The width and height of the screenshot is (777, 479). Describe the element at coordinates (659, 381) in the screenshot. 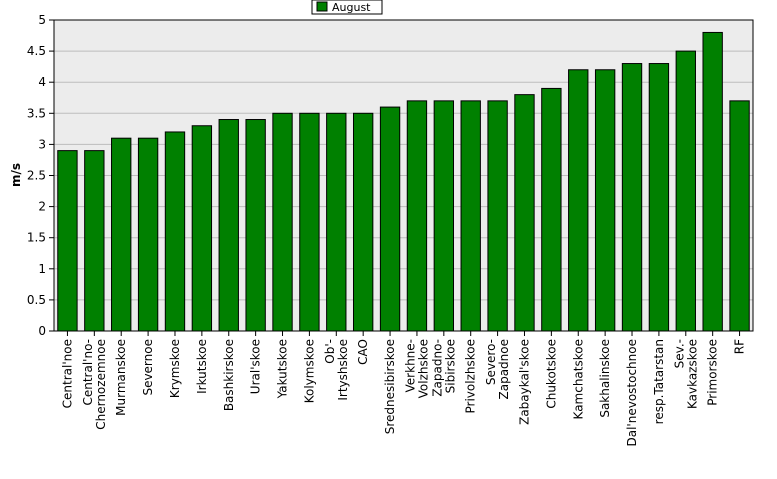

I see `x-tick-label: resp.Tatarstan` at that location.